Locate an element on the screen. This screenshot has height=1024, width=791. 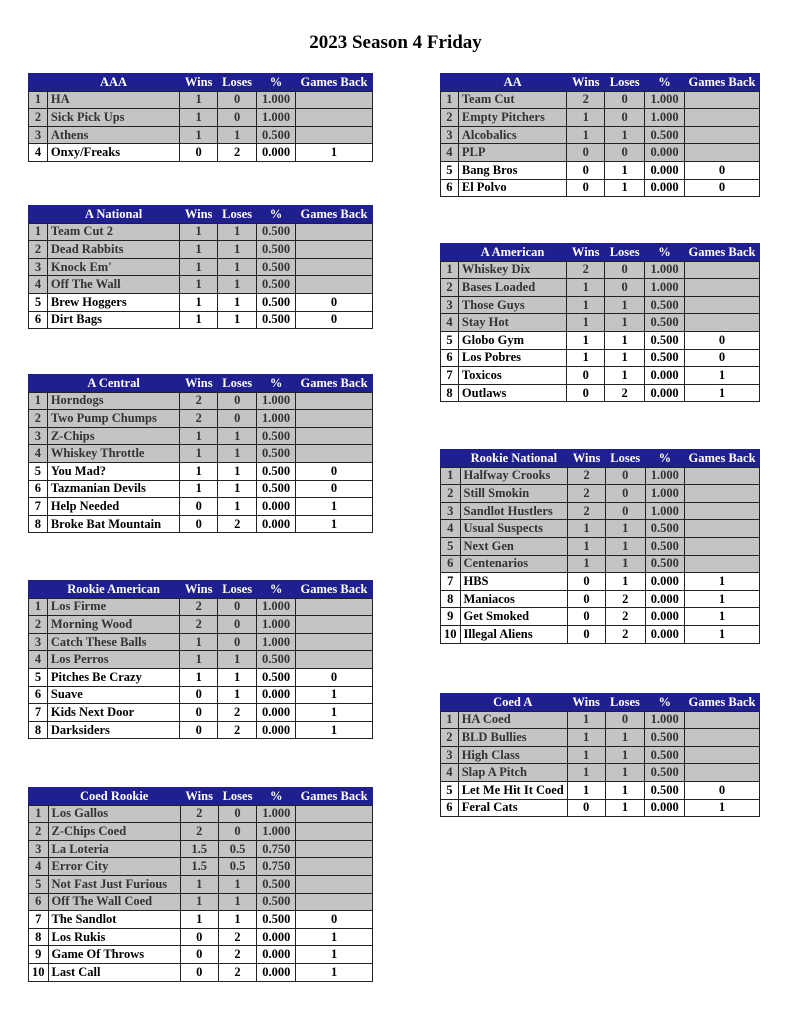
team-name: Empty Pitchers is located at coordinates (512, 117).